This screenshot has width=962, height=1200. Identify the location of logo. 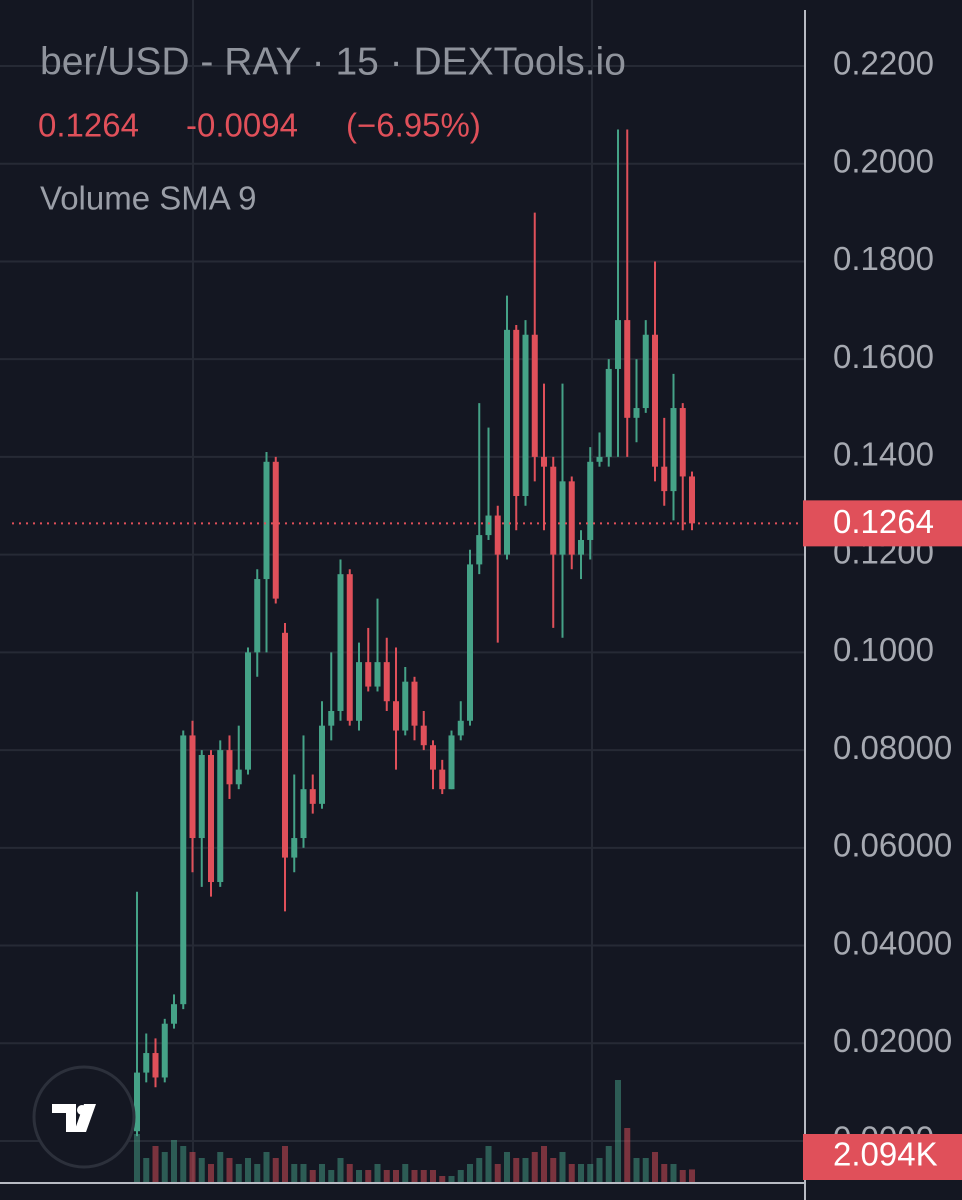
(84, 1117).